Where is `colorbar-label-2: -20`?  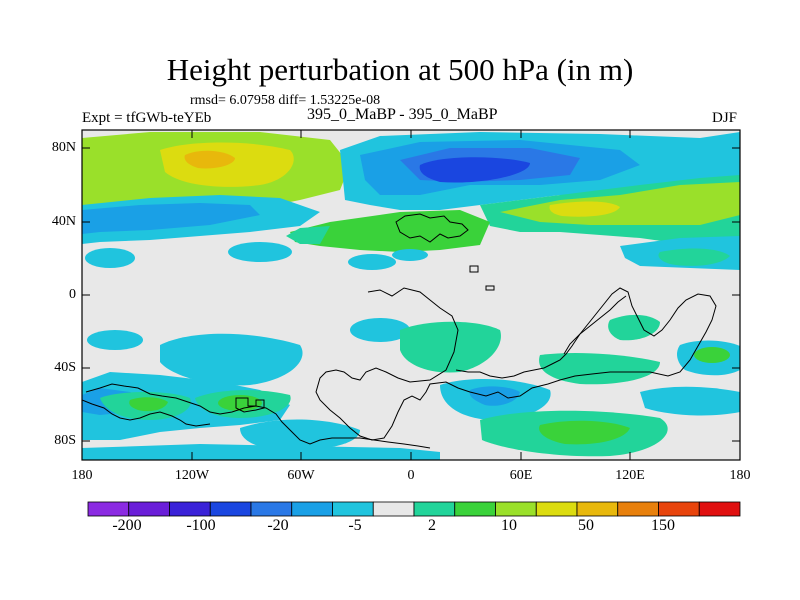 colorbar-label-2: -20 is located at coordinates (278, 525).